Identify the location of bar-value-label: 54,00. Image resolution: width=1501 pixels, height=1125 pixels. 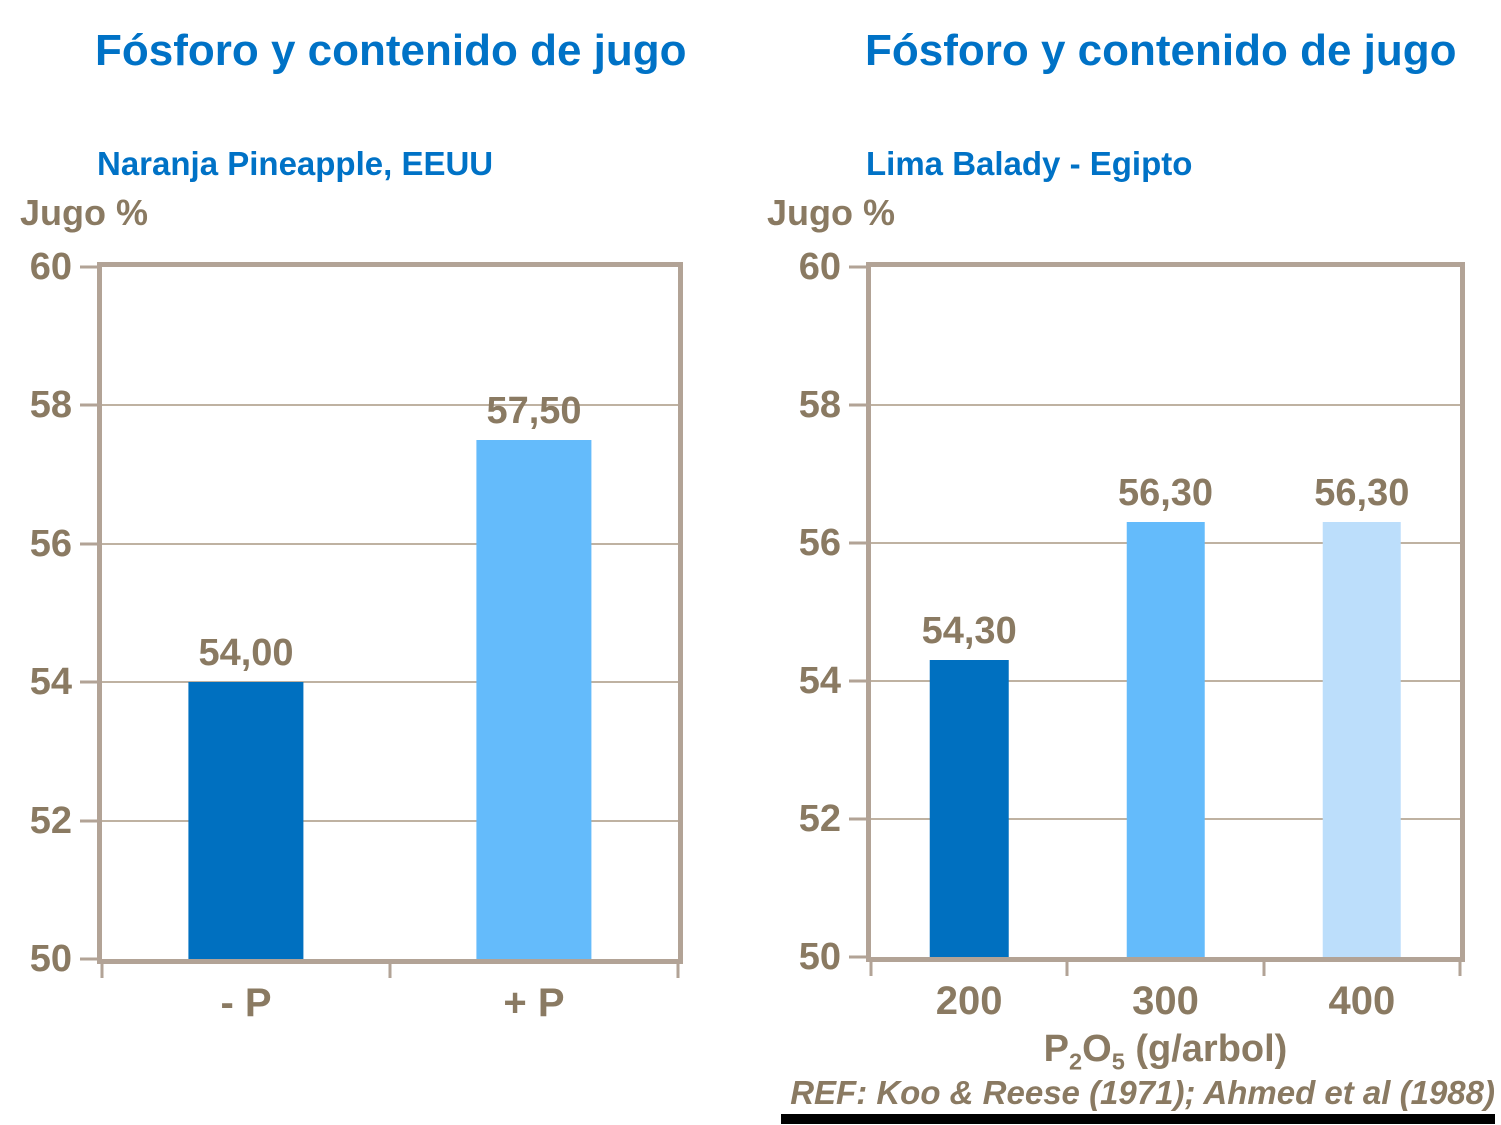
(246, 653).